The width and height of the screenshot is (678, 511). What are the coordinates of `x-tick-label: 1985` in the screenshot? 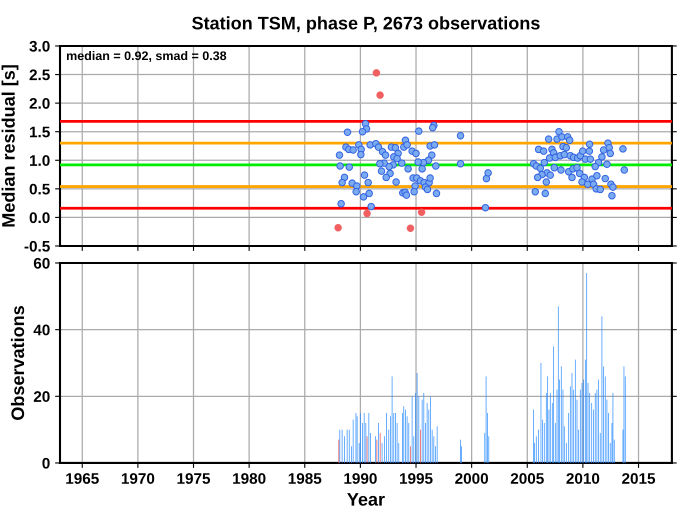 It's located at (305, 478).